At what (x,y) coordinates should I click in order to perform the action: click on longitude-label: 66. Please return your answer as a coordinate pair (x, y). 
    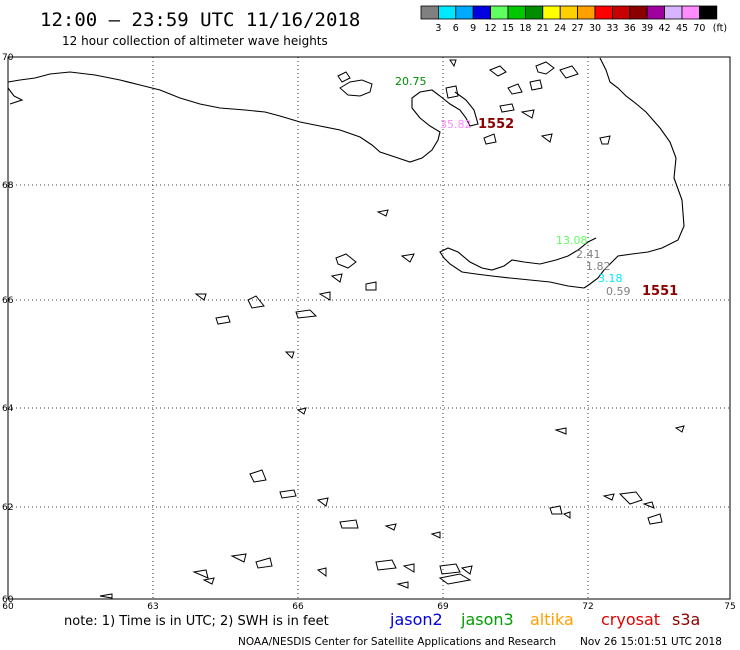
    Looking at the image, I should click on (298, 607).